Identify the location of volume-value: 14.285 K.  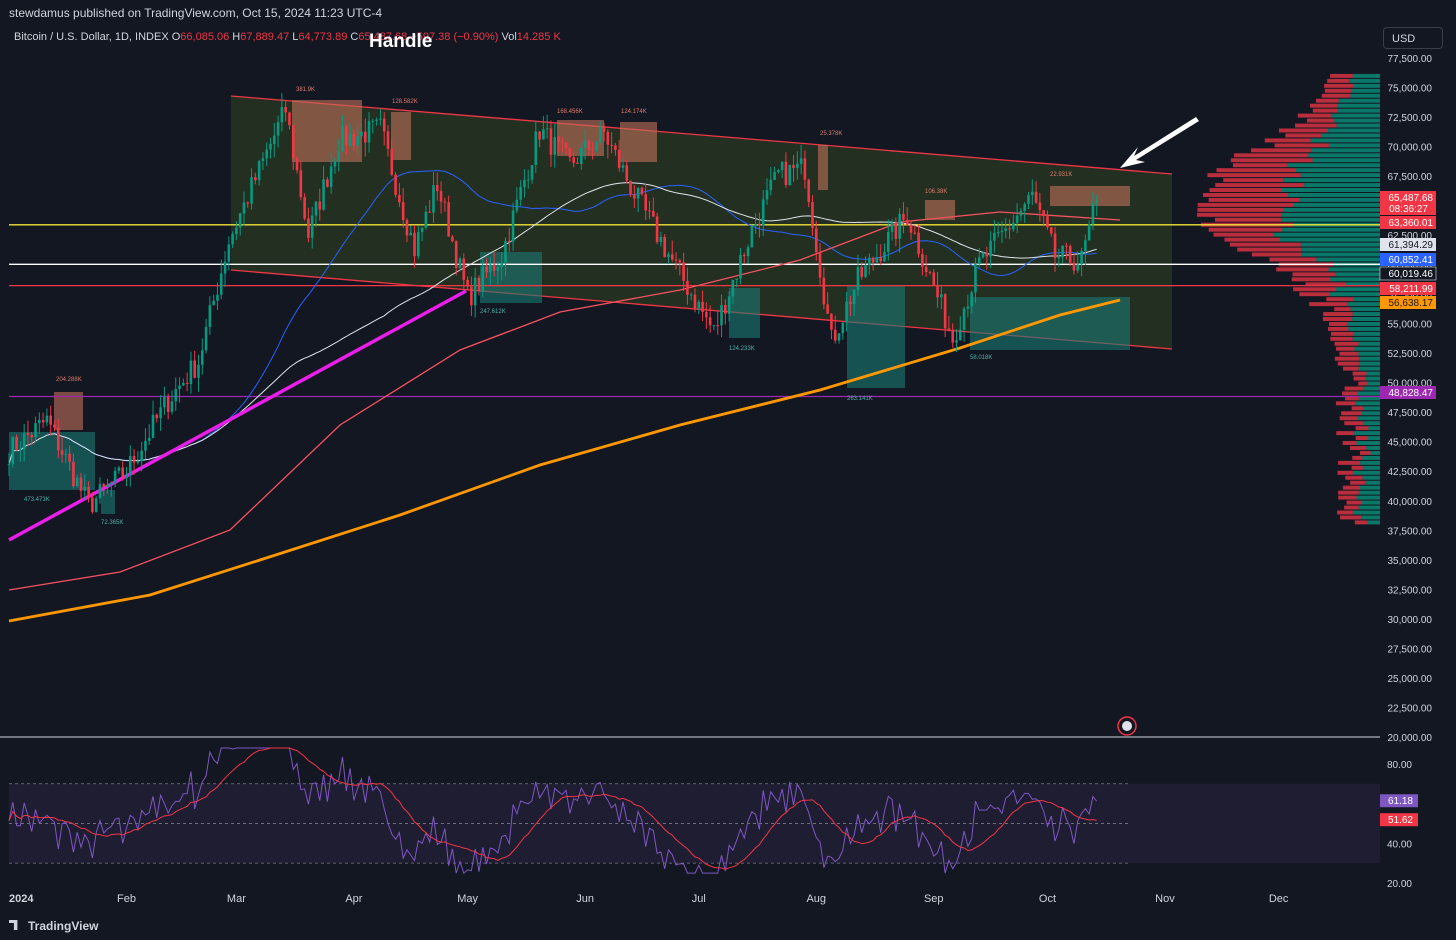
(538, 37).